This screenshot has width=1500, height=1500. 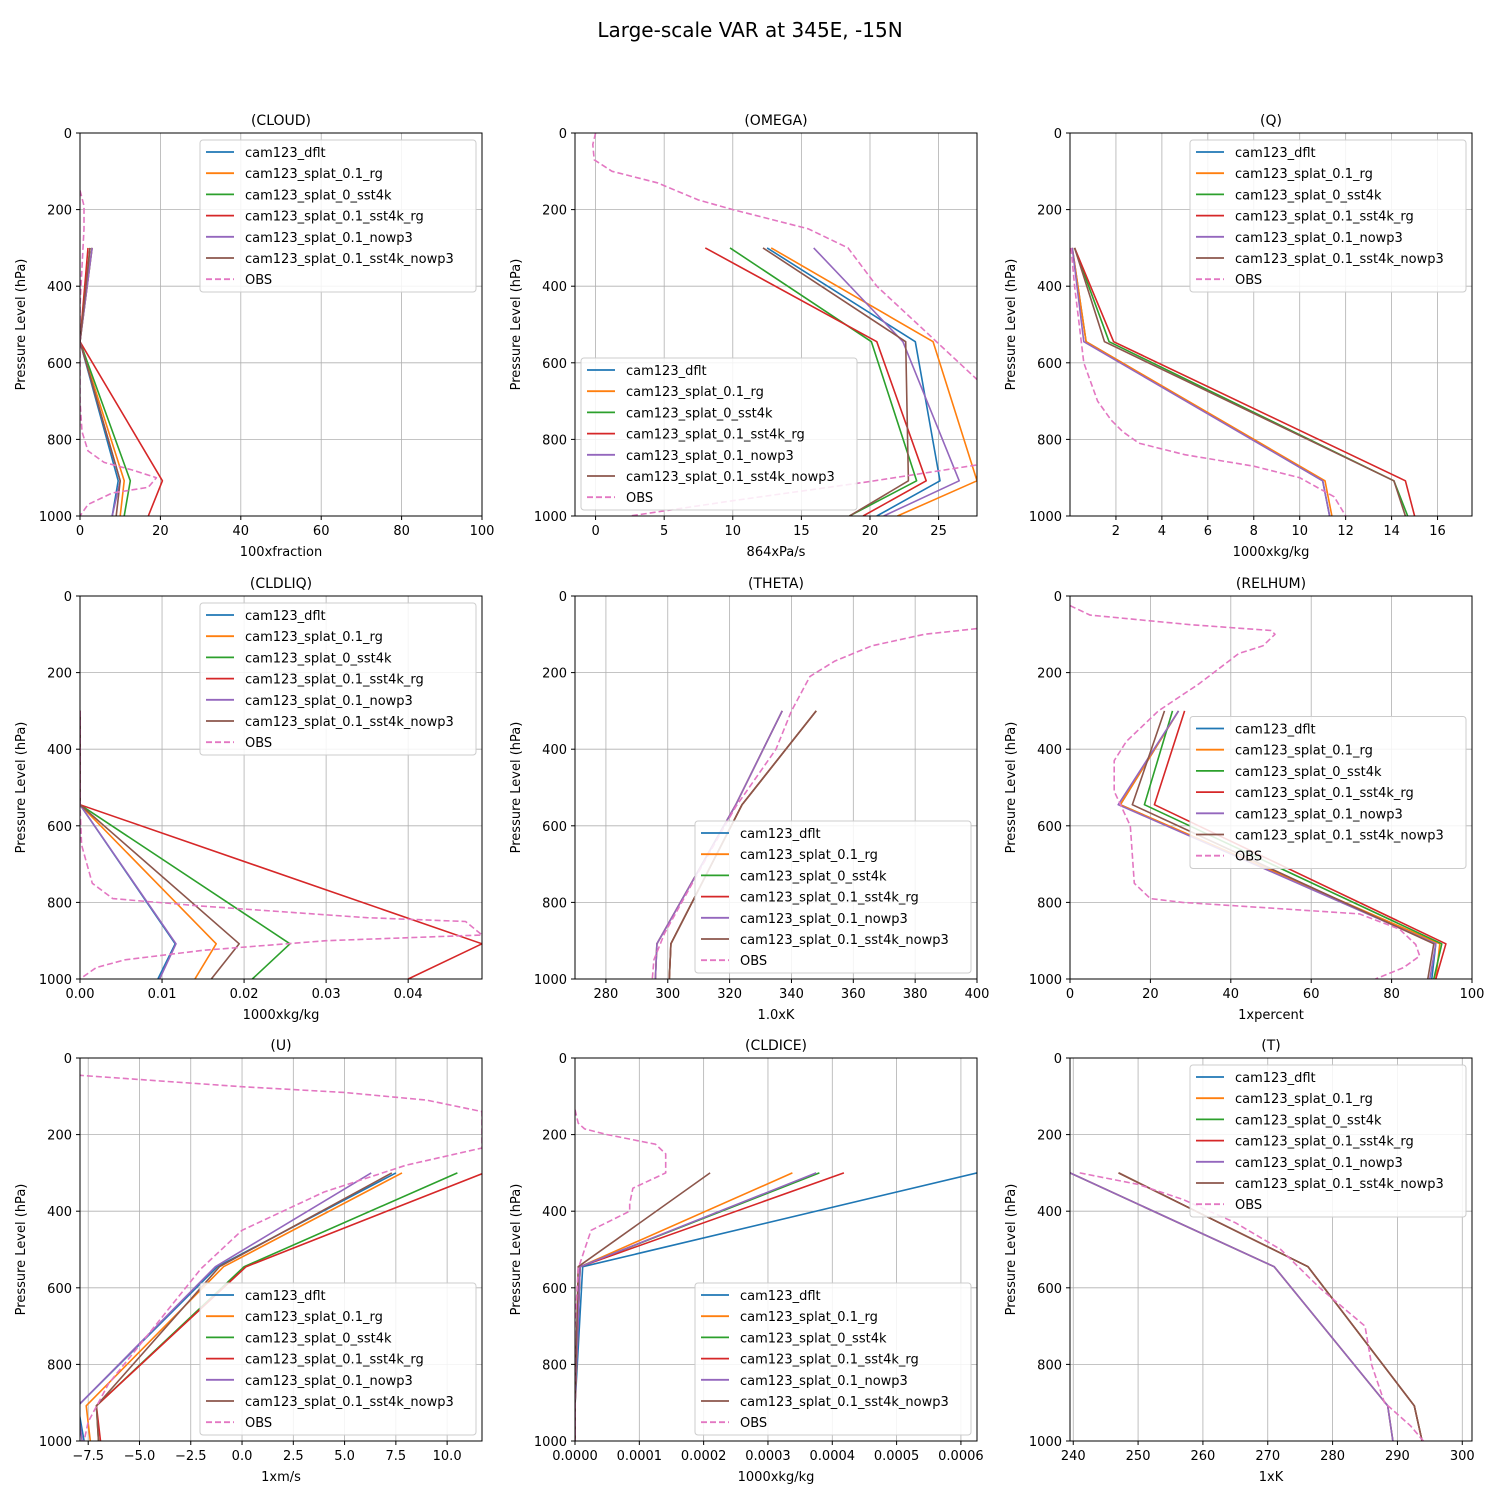 I want to click on x-tick-label: 2.5, so click(x=293, y=1456).